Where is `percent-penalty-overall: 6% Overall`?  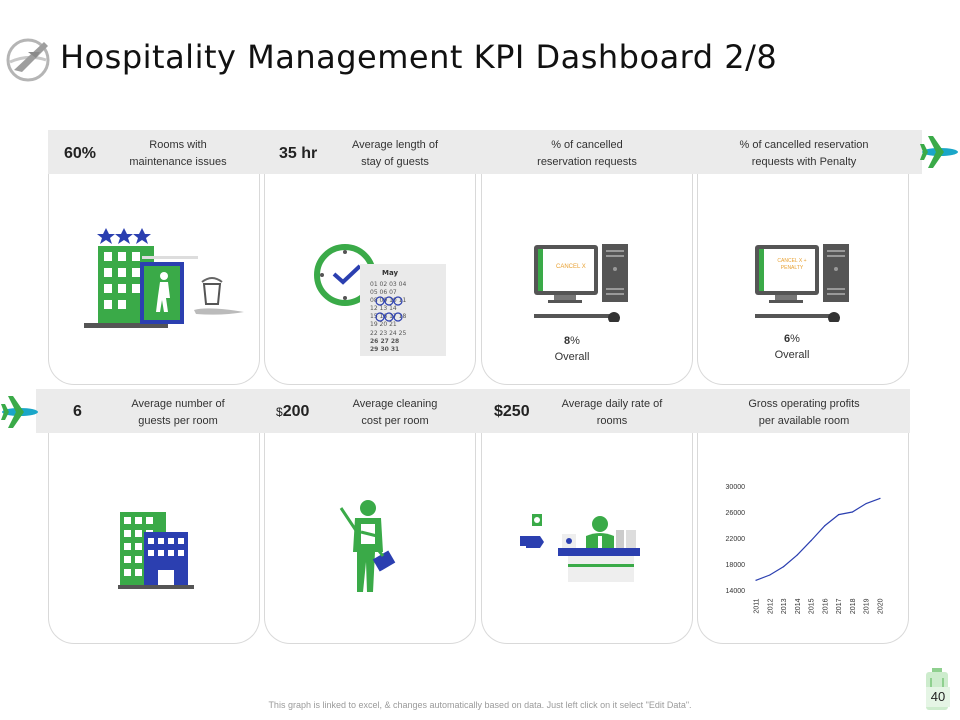 percent-penalty-overall: 6% Overall is located at coordinates (792, 347).